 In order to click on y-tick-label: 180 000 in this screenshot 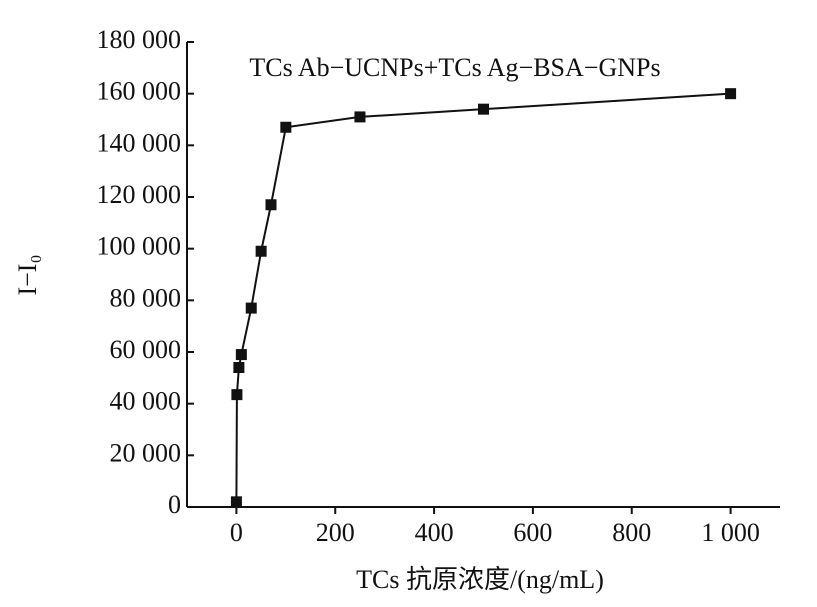, I will do `click(139, 39)`.